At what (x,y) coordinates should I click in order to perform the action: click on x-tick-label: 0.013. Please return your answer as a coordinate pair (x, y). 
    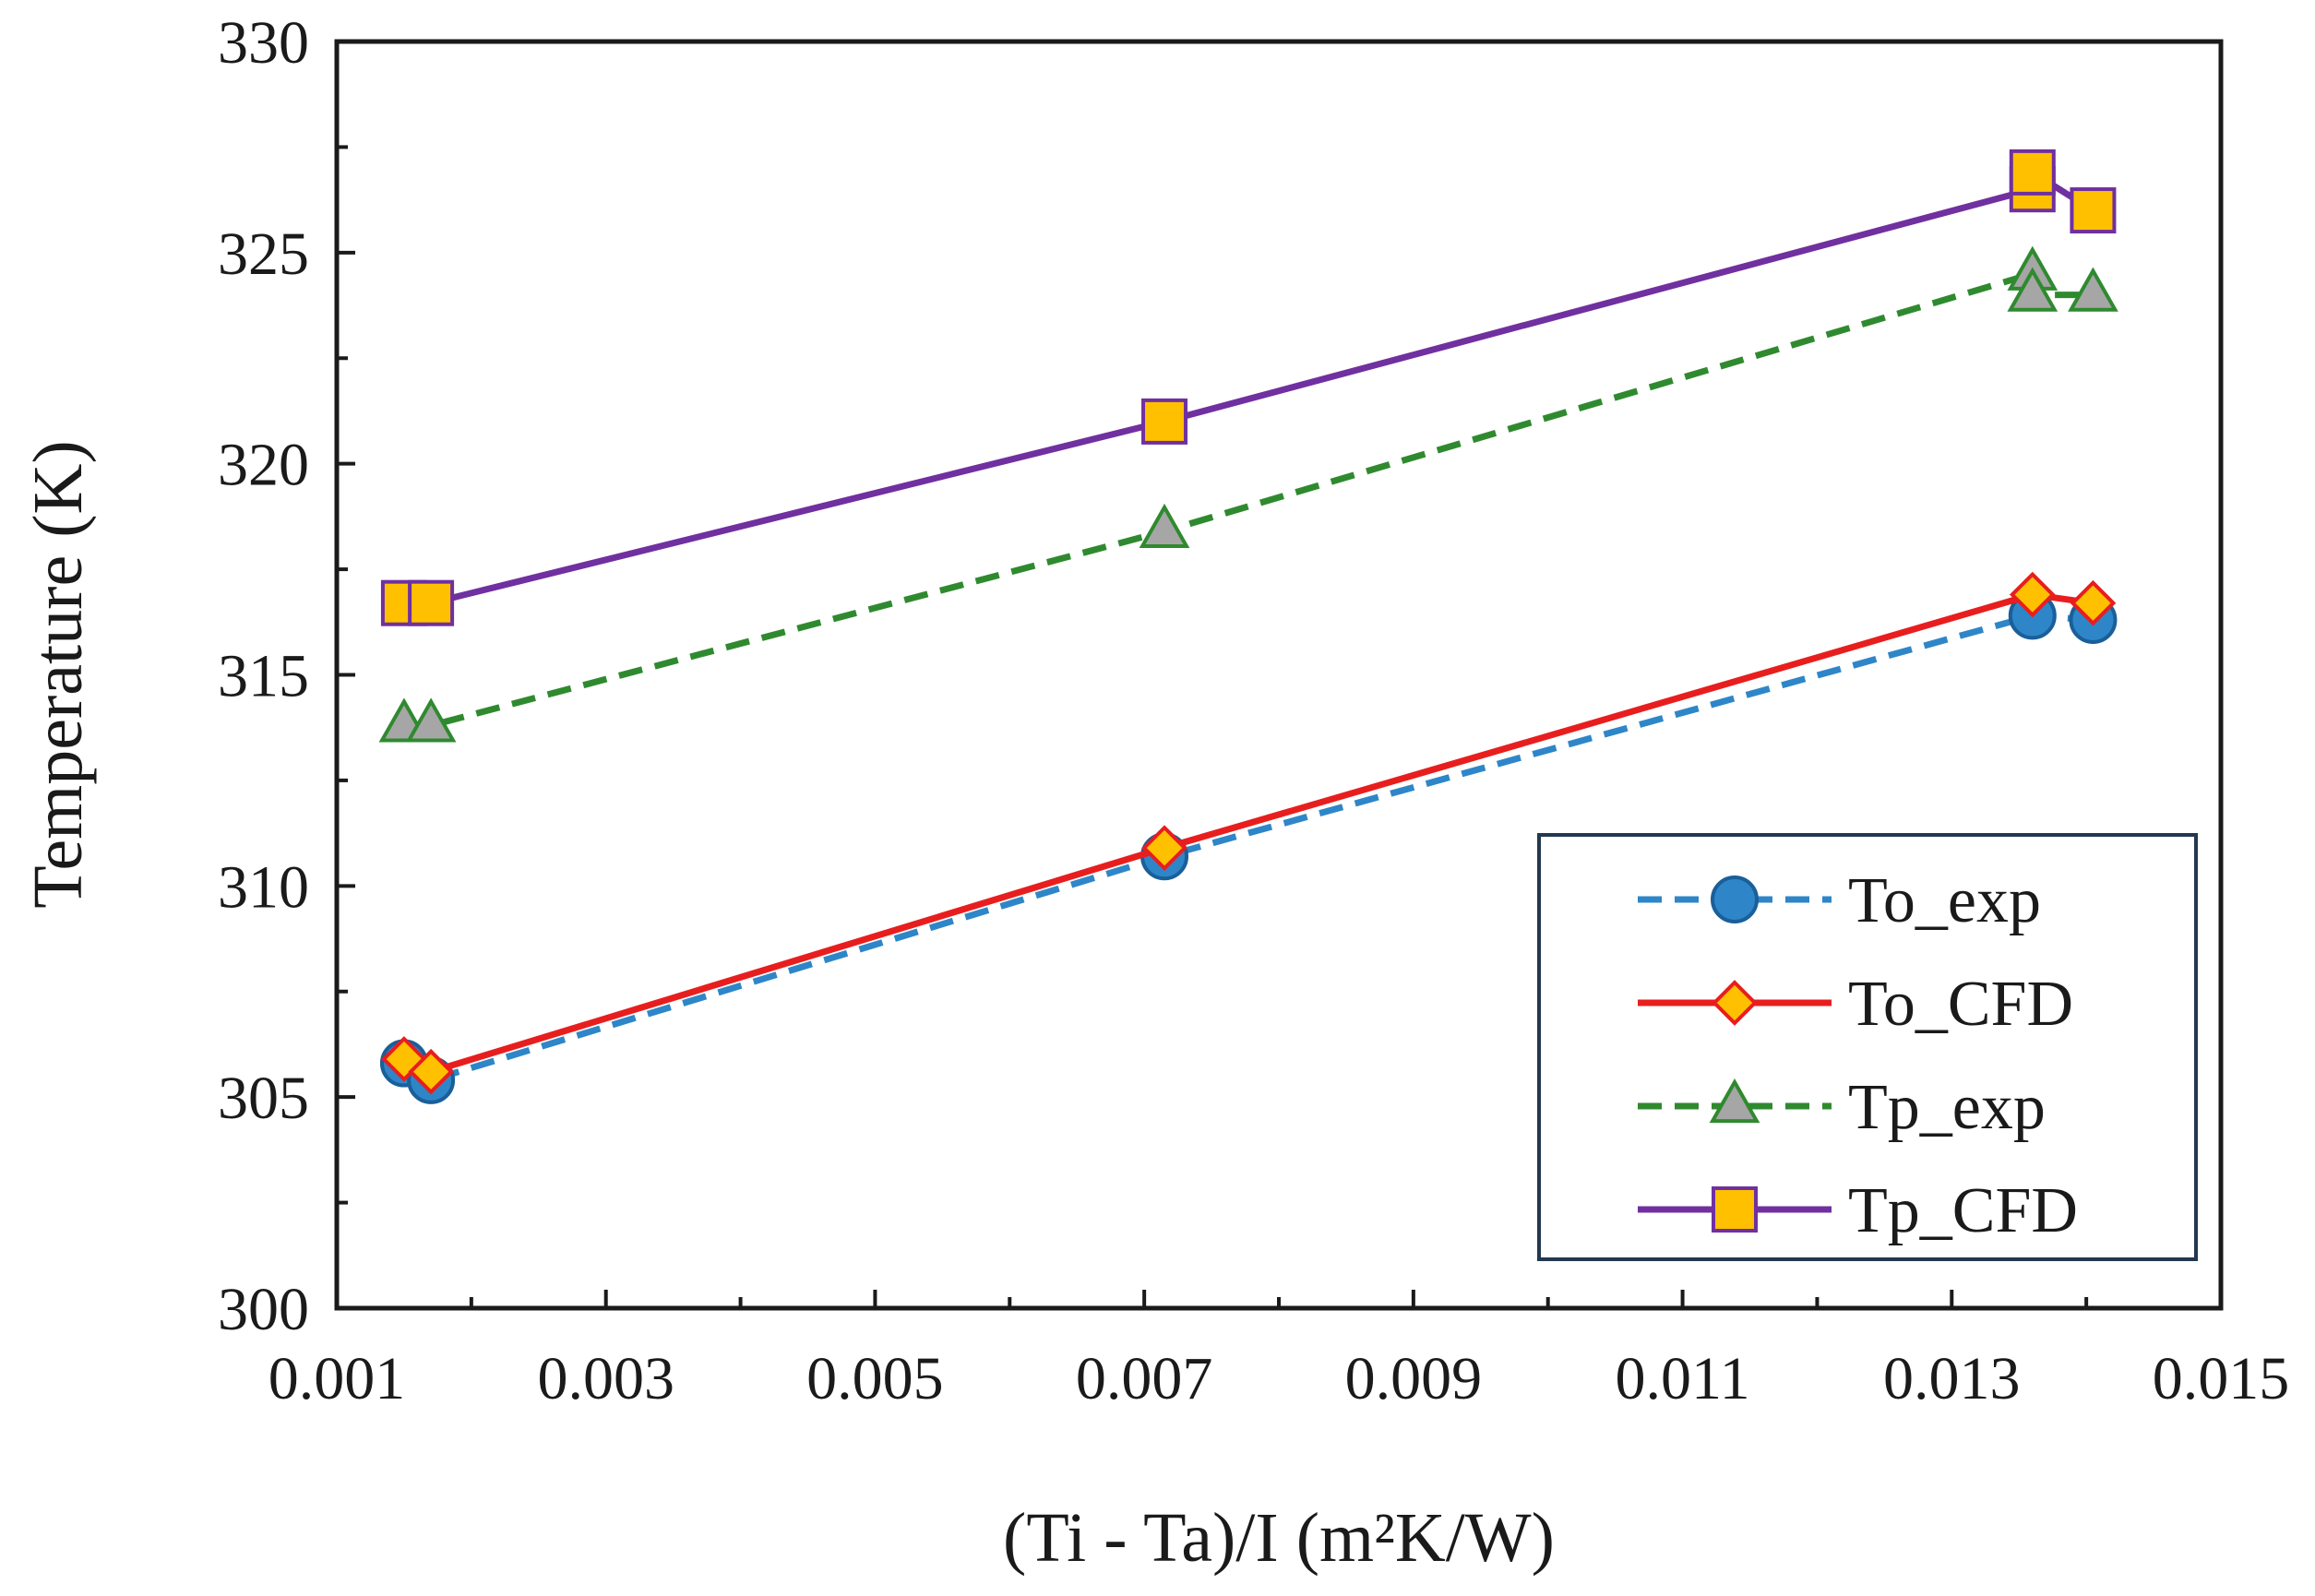
    Looking at the image, I should click on (1952, 1378).